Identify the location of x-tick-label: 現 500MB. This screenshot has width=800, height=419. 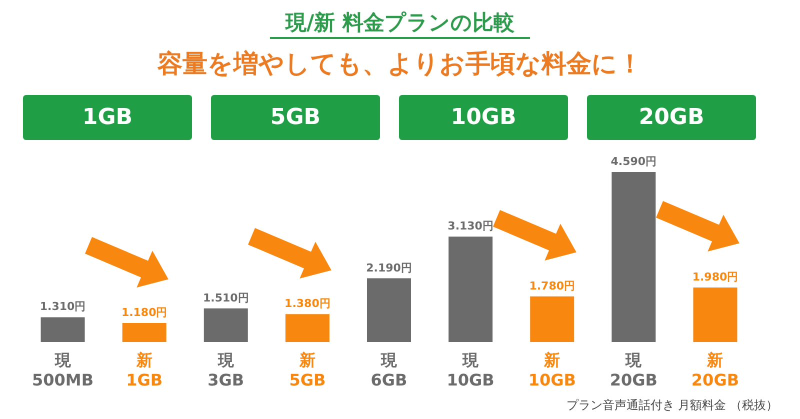
(63, 370).